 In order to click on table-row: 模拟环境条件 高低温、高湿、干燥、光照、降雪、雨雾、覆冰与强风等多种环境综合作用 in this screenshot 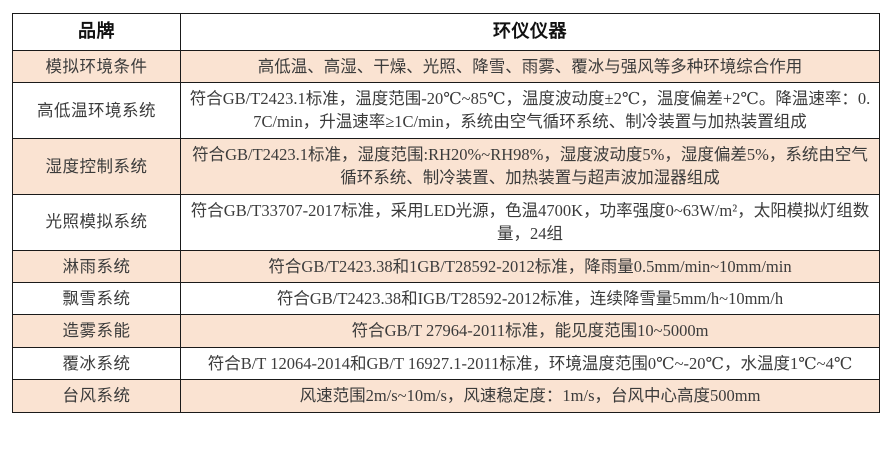, I will do `click(446, 66)`.